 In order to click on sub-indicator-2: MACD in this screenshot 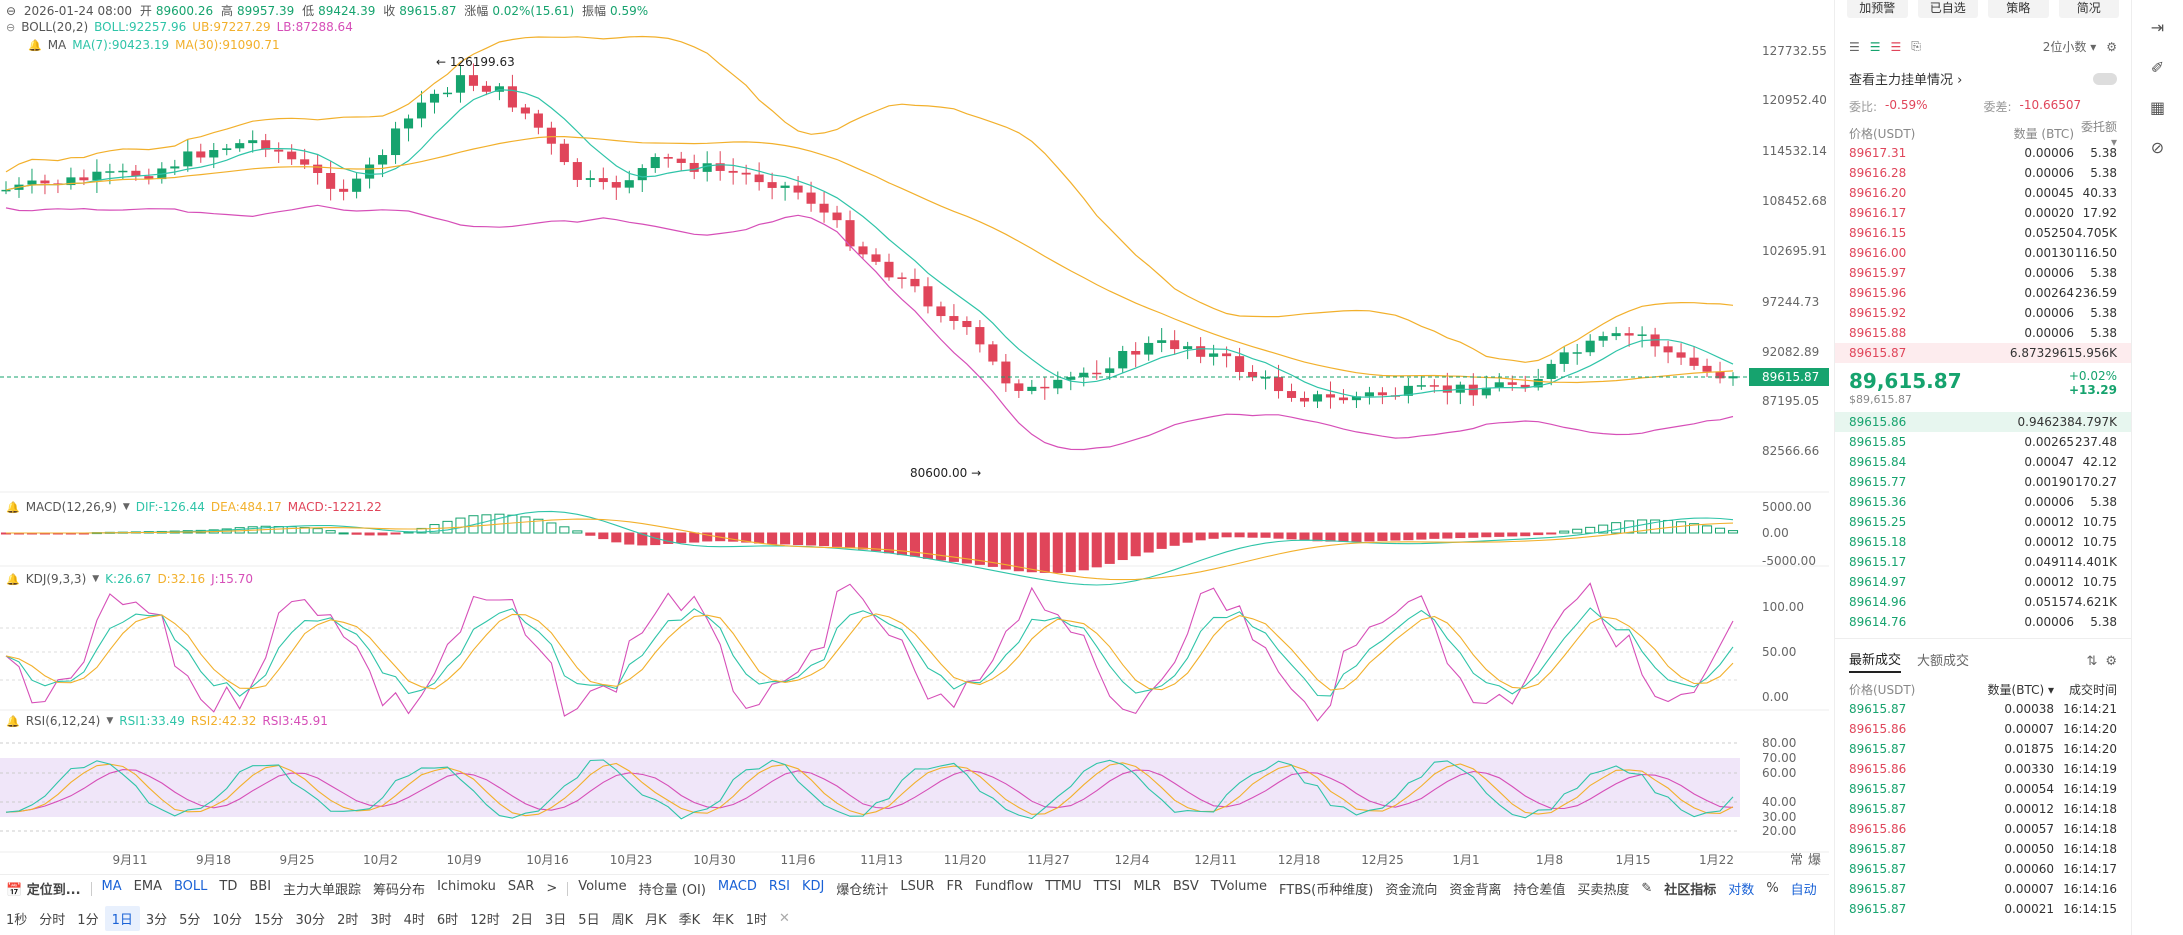, I will do `click(737, 886)`.